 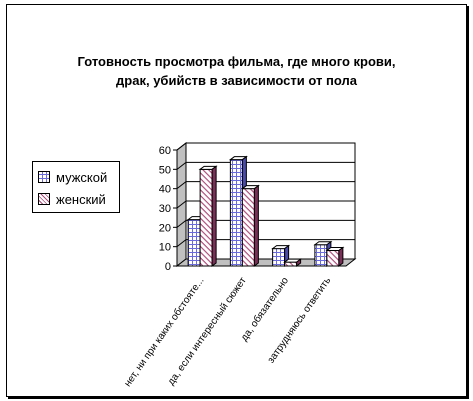 I want to click on legend-swatch-male, so click(x=44, y=177).